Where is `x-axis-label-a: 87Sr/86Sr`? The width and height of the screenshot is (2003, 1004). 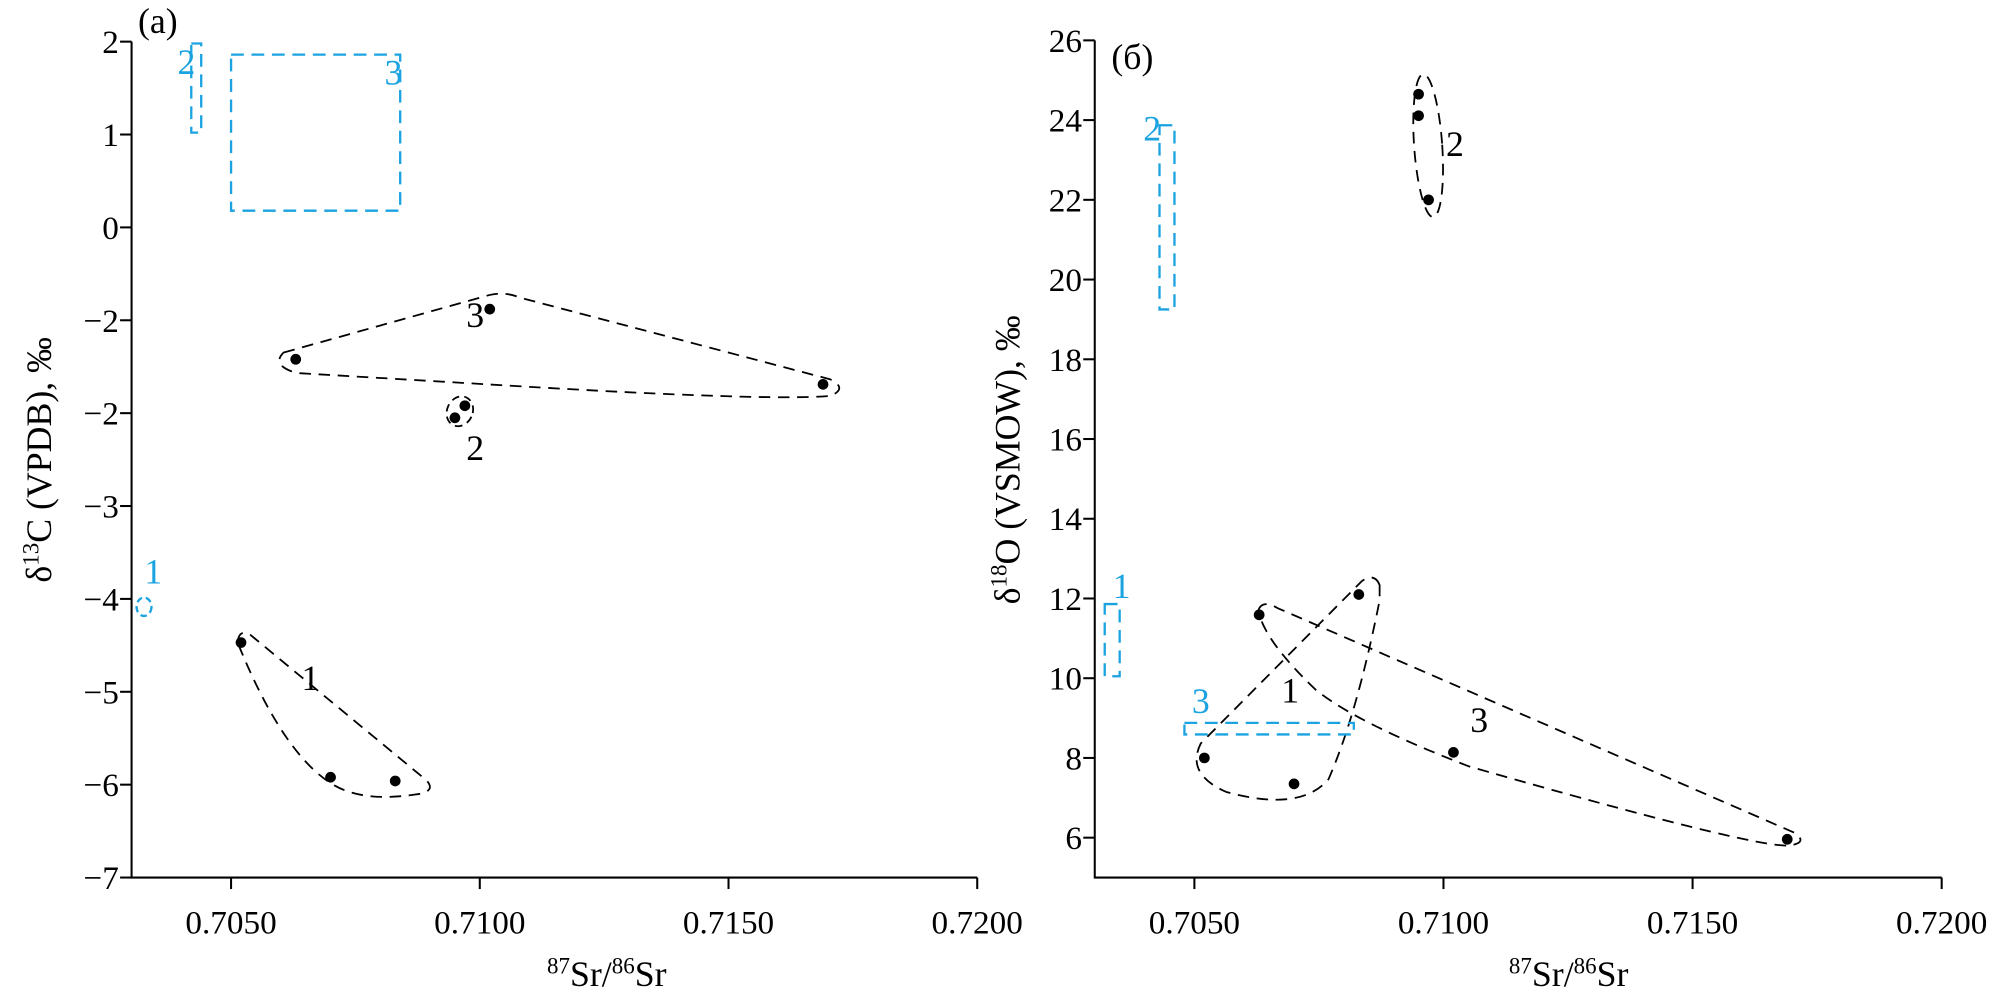 x-axis-label-a: 87Sr/86Sr is located at coordinates (607, 973).